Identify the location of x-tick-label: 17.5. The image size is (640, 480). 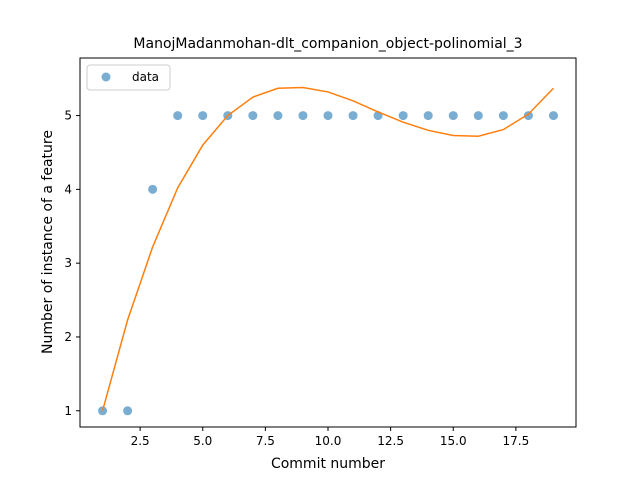
(516, 441).